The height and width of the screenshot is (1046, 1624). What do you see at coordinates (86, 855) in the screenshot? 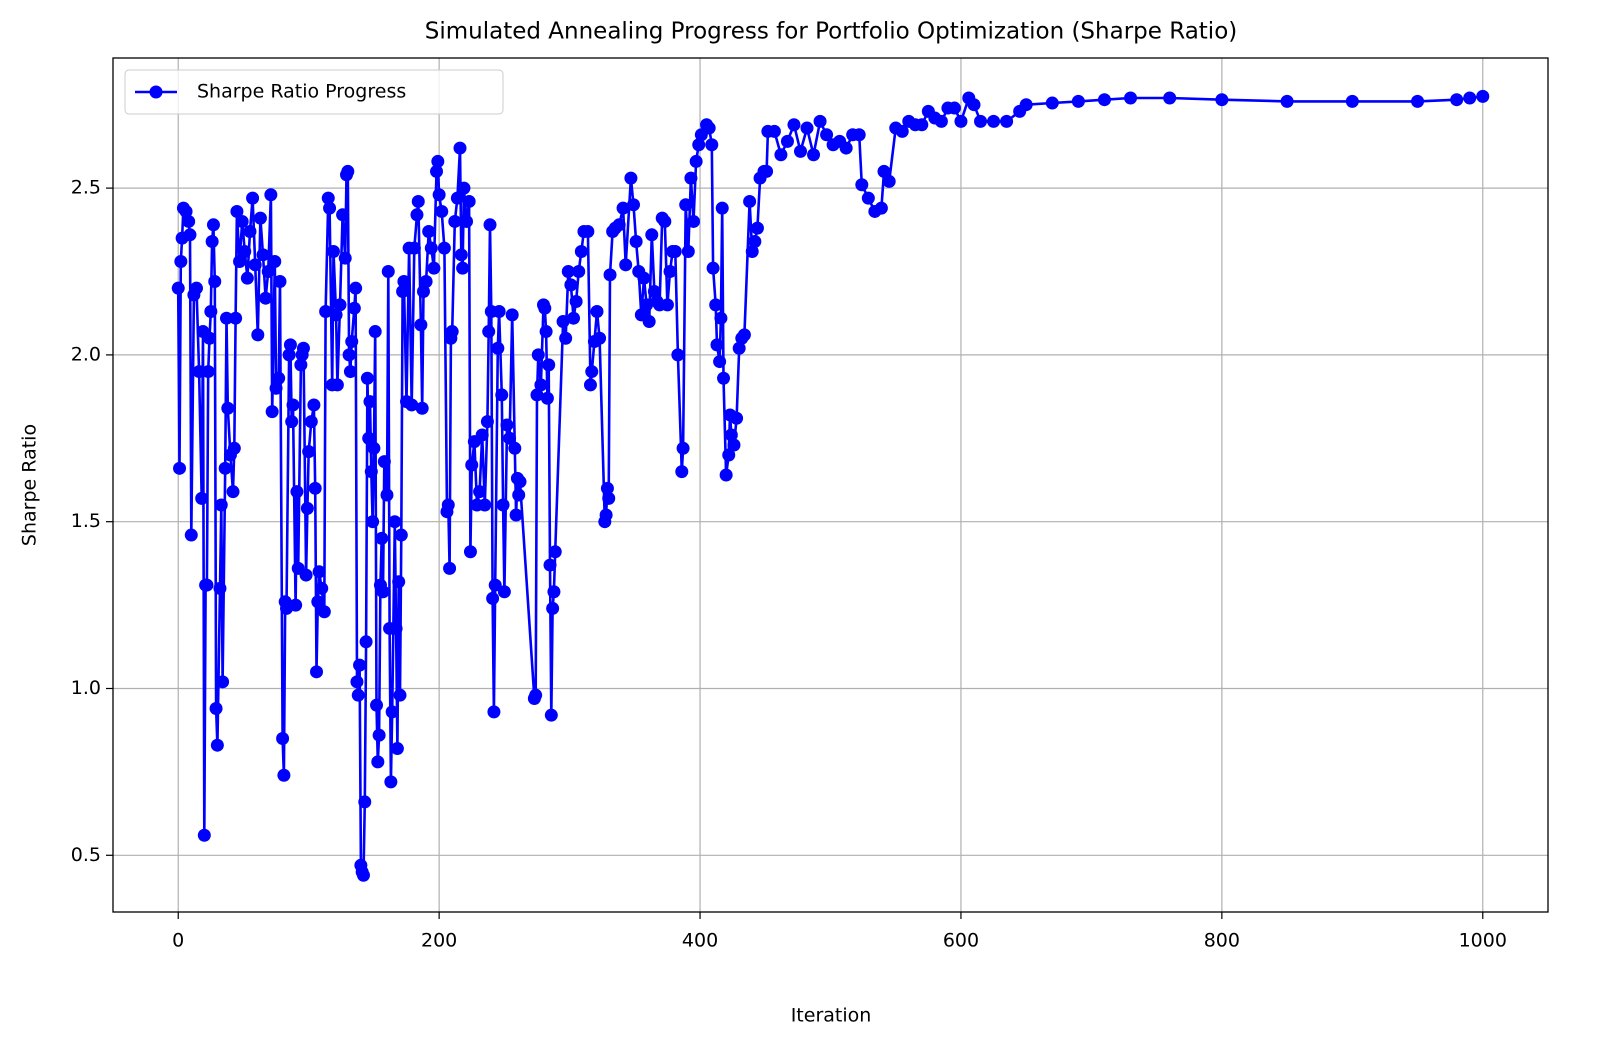
I see `y-tick-label: 0.5` at bounding box center [86, 855].